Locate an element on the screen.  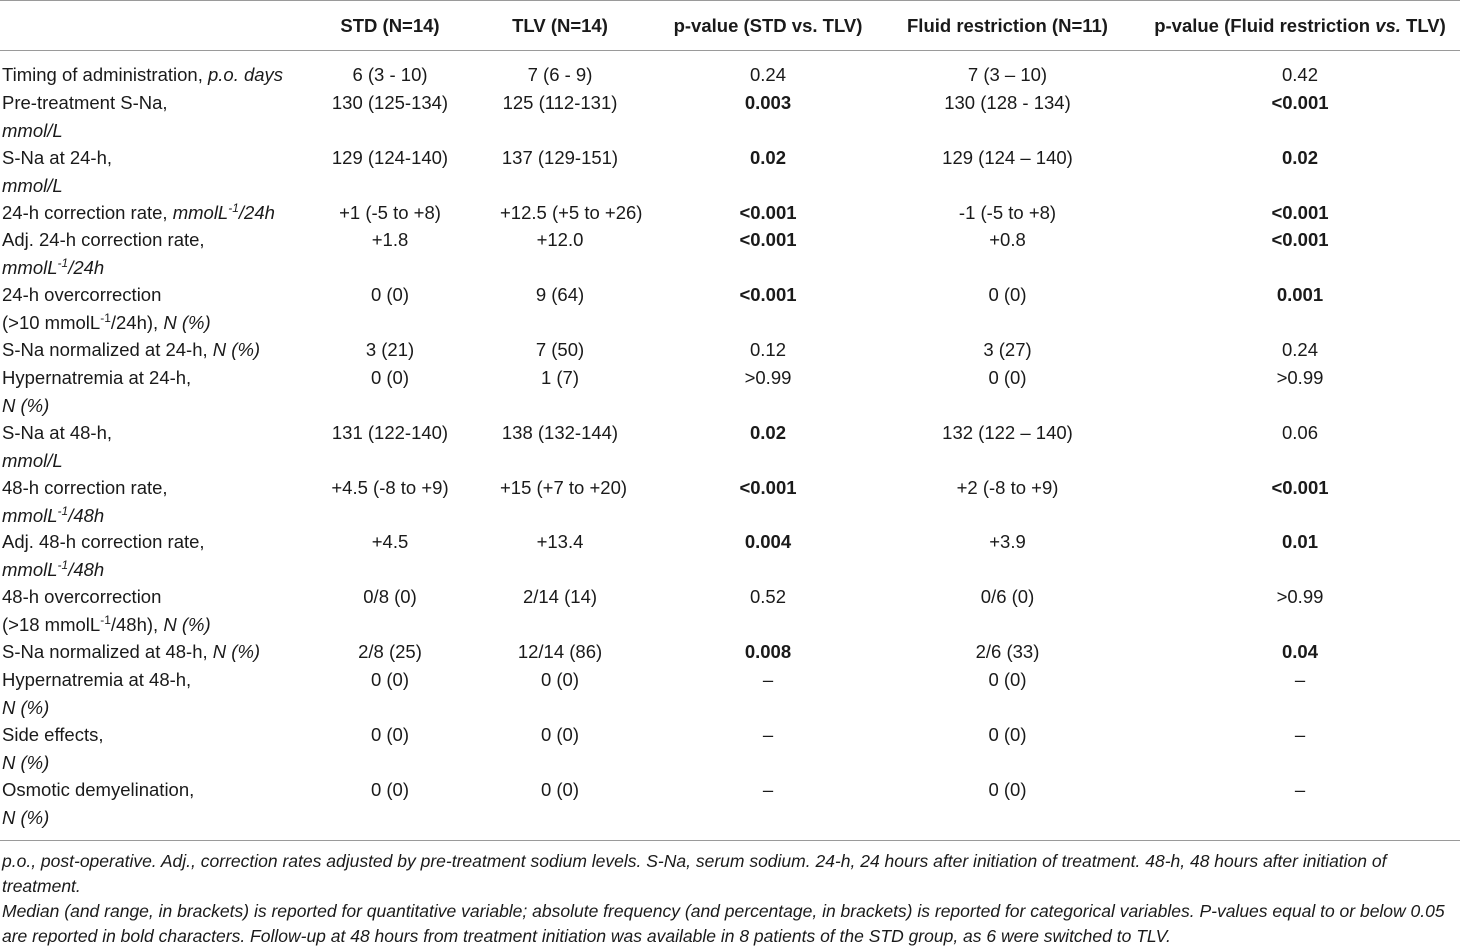
label-text: Side effects, is located at coordinates (53, 734).